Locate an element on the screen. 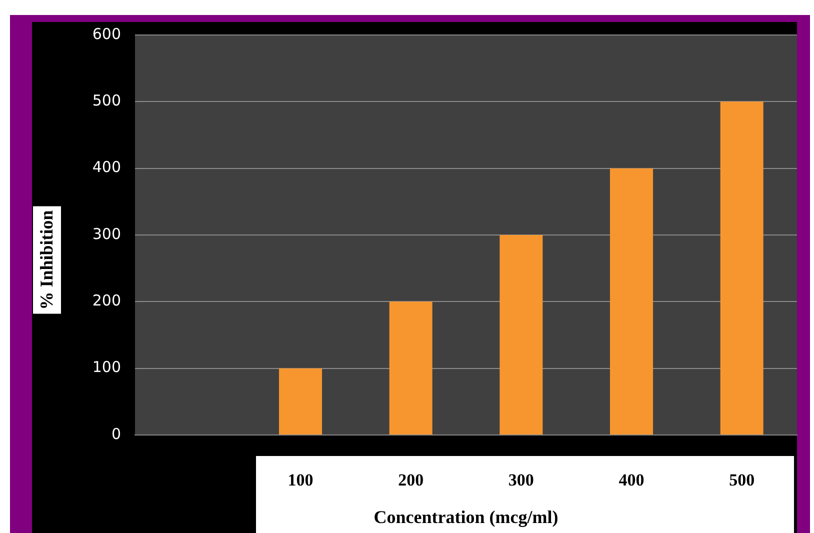 This screenshot has height=533, width=814. x-tick-label: 200 is located at coordinates (411, 480).